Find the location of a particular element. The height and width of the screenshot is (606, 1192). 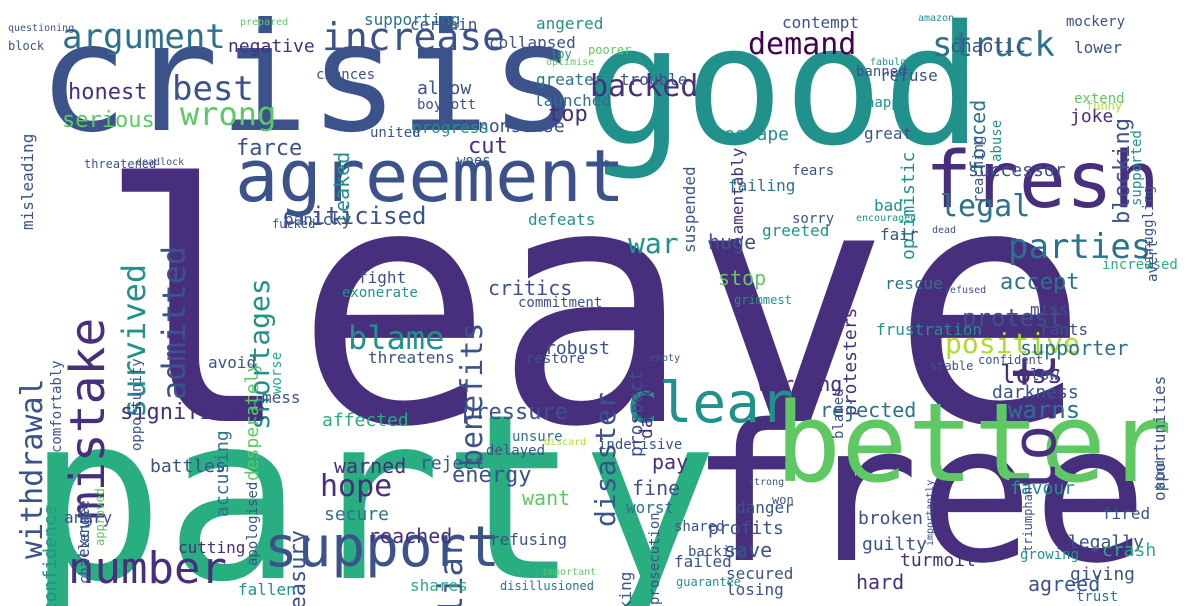

word-pressure: pressure is located at coordinates (515, 412).